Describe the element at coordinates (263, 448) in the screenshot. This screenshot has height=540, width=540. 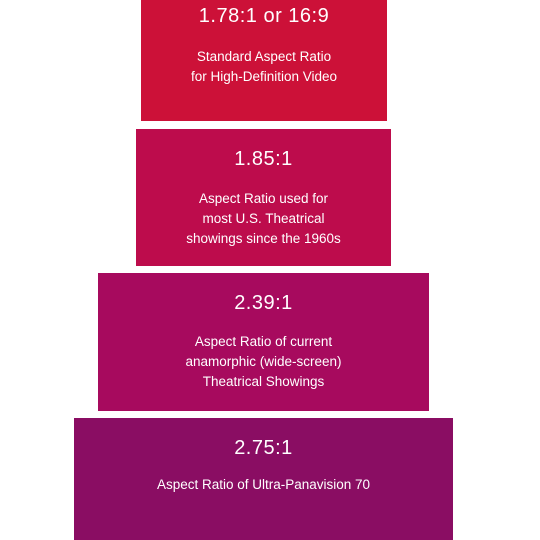
I see `tier-ratio-4: 2.75:1` at that location.